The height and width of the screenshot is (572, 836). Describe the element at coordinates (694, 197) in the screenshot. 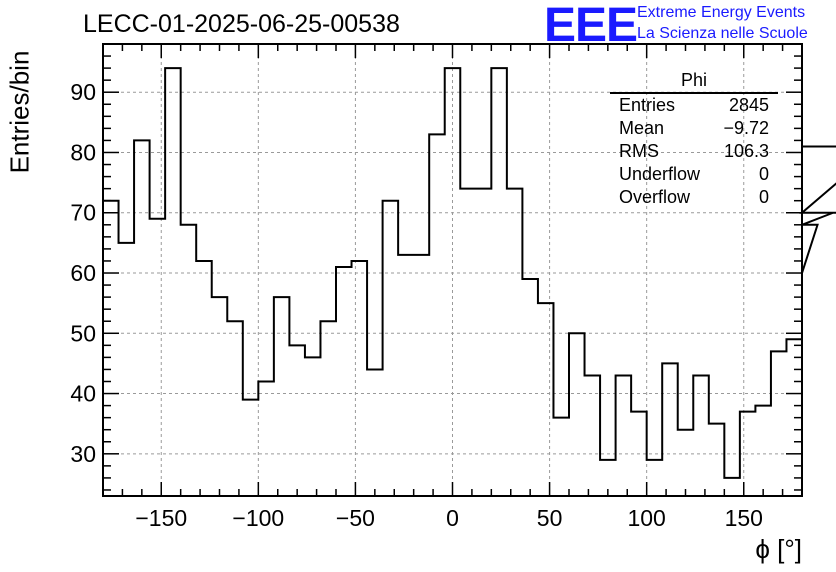

I see `stats-row-overflow: Overflow 0` at that location.